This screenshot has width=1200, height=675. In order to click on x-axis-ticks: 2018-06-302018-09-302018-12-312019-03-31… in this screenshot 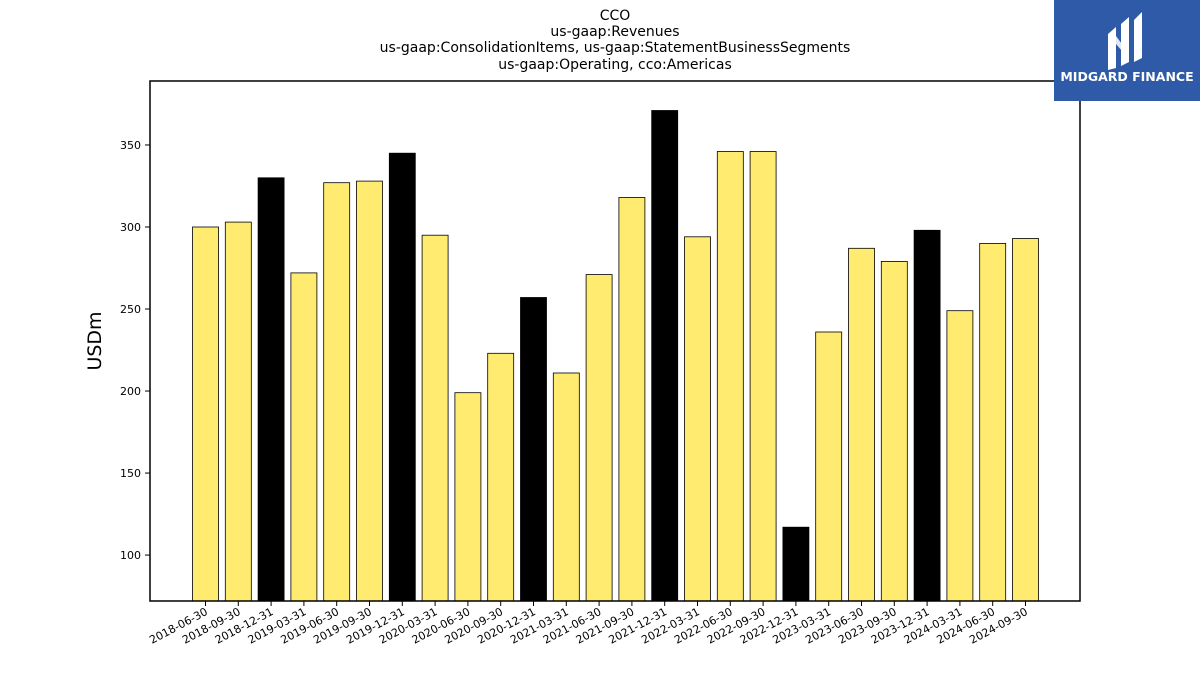, I will do `click(588, 624)`.